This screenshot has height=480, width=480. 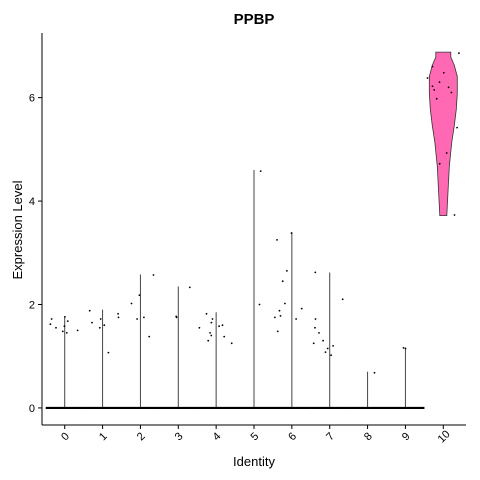 I want to click on y-axis-title: Expression Level, so click(x=17, y=229).